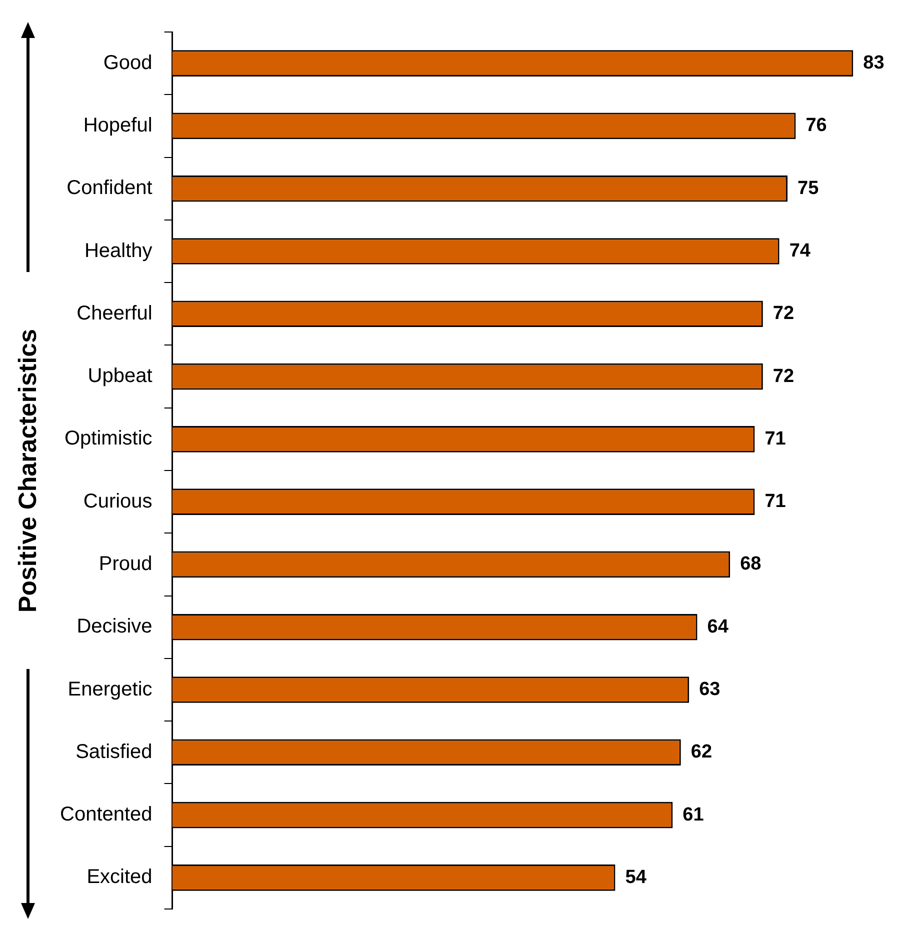 The height and width of the screenshot is (945, 907). I want to click on y-tick-label: Healthy, so click(118, 251).